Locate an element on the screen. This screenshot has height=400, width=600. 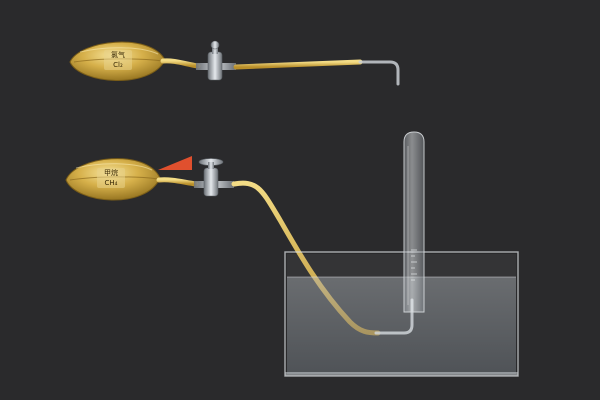
methane-bag-neck-tube is located at coordinates (177, 182).